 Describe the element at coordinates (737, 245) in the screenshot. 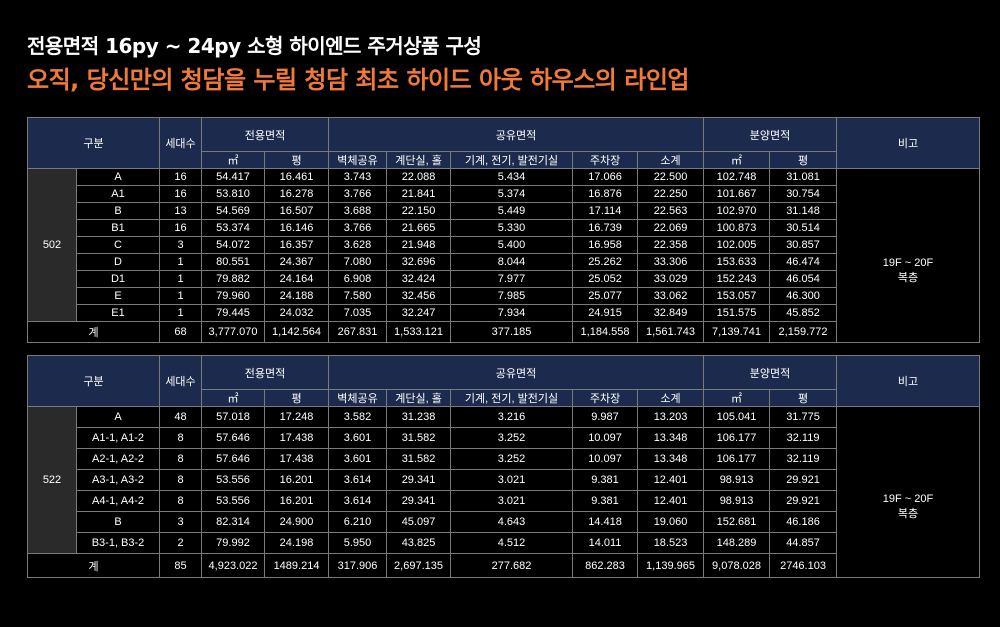

I see `sale-sqm: 102.005` at that location.